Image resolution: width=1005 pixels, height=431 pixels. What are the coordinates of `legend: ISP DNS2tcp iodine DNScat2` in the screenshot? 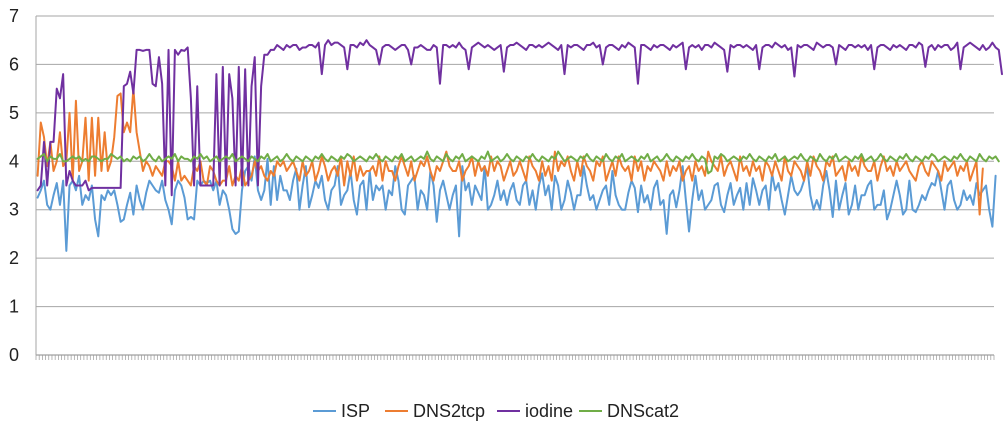 It's located at (496, 411).